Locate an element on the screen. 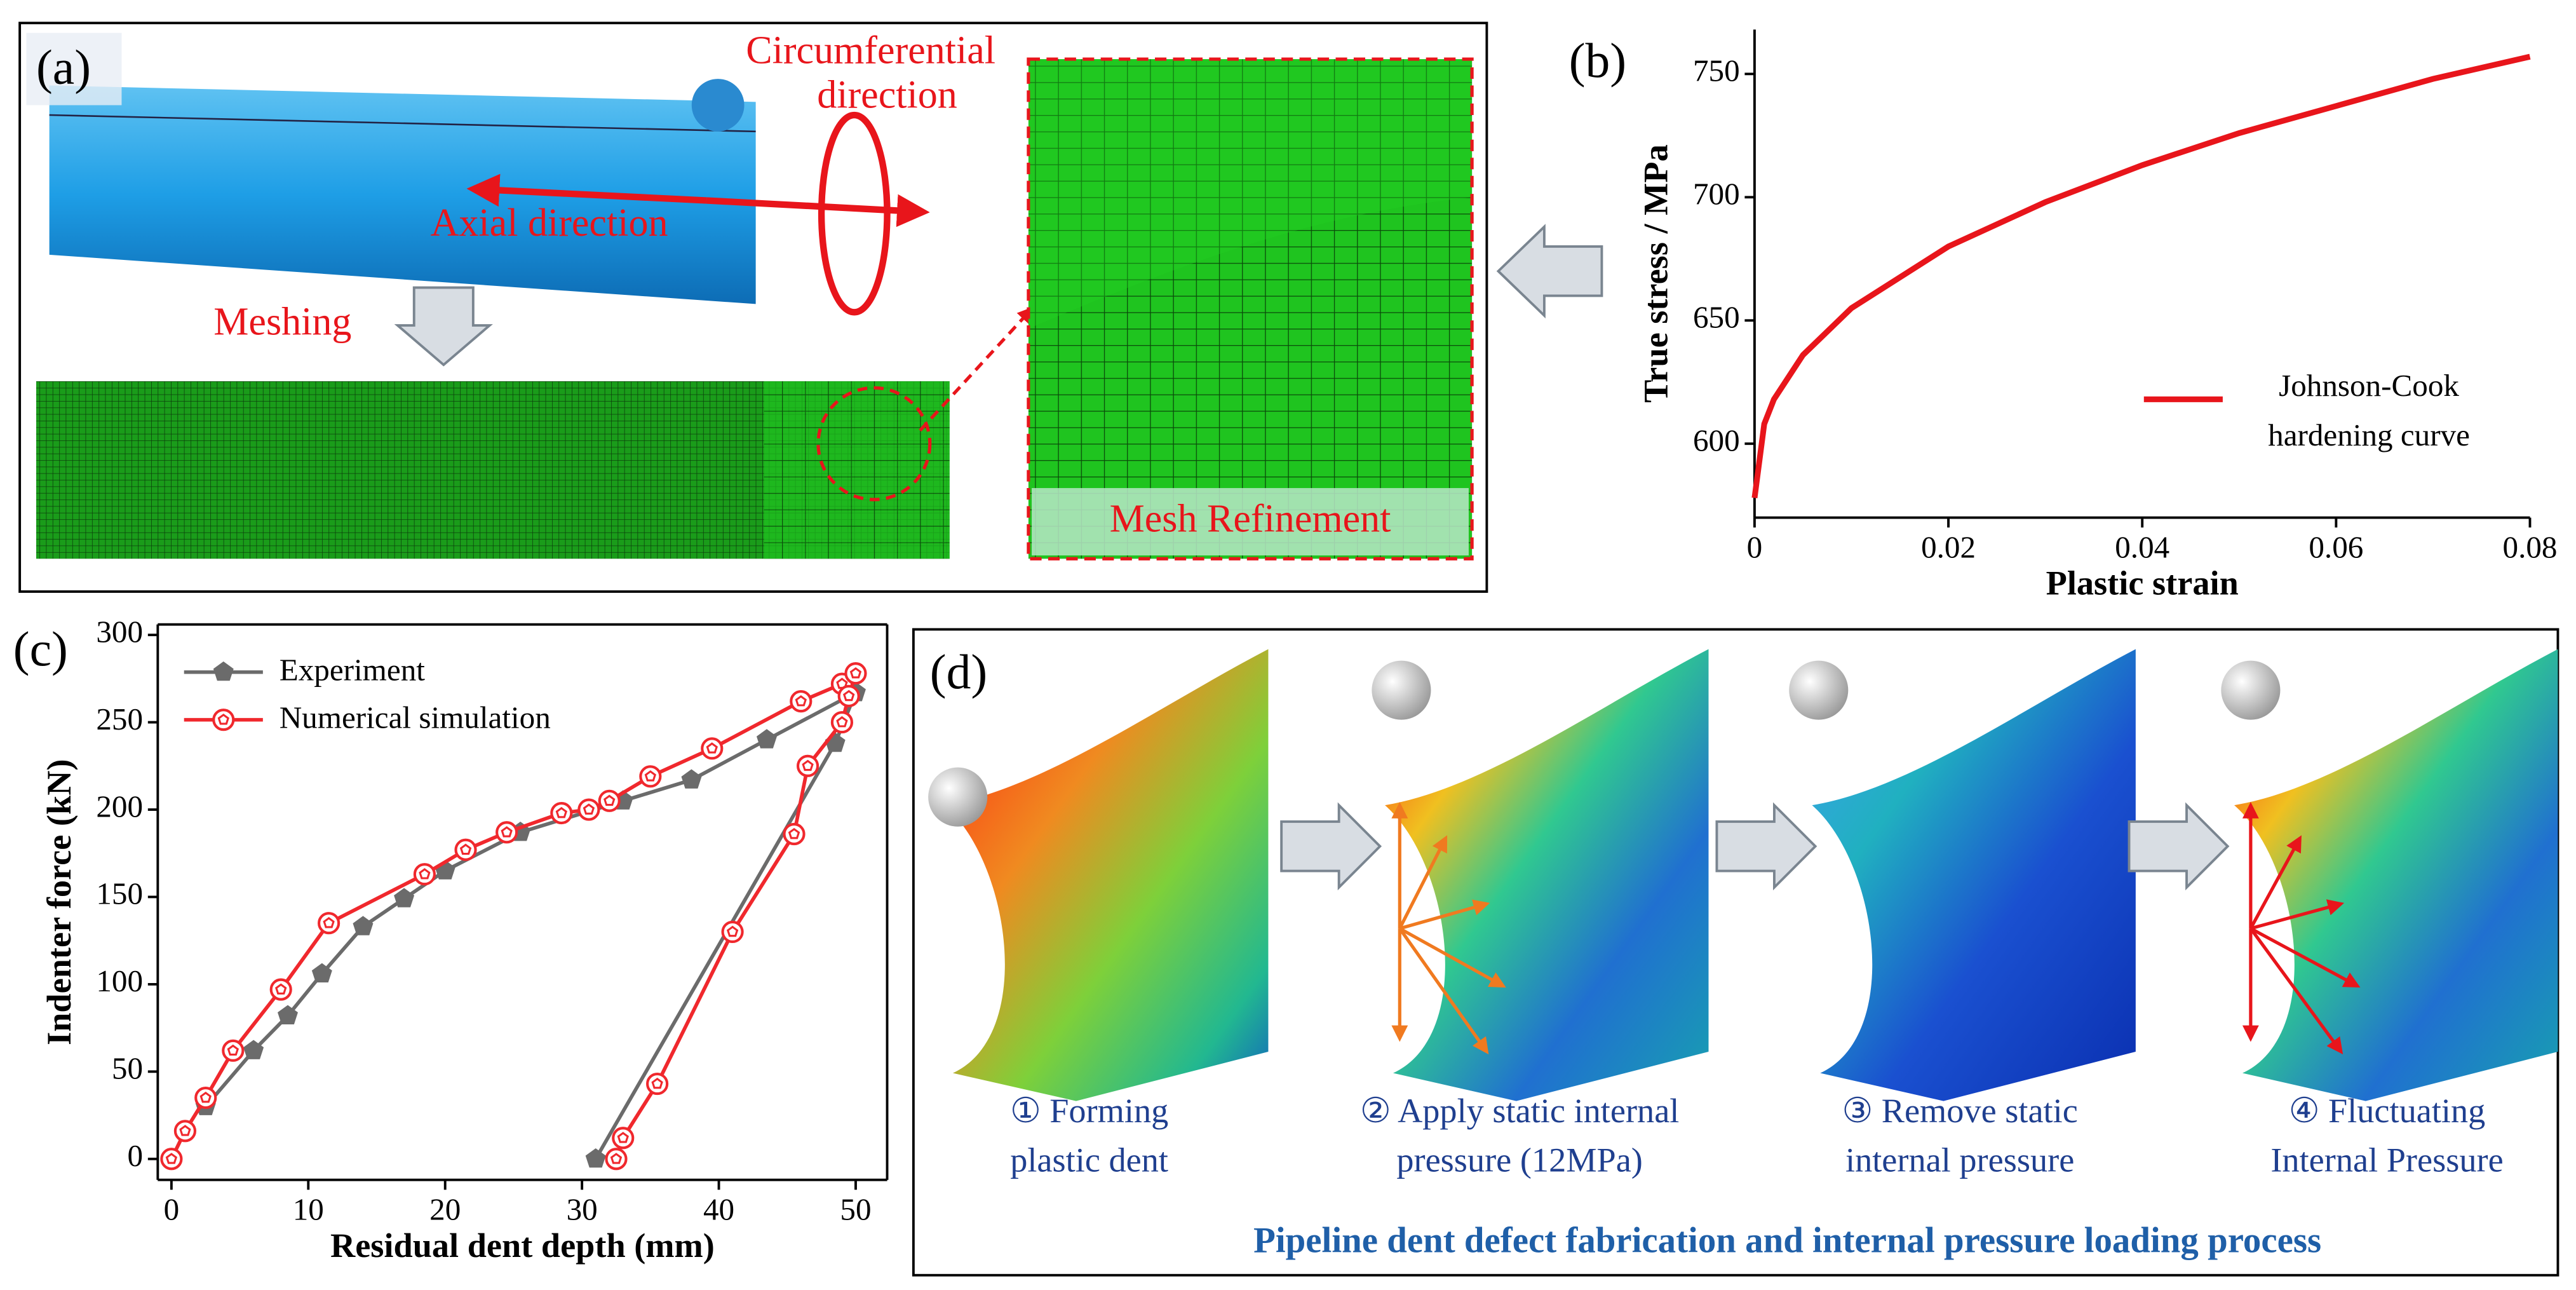  legend-entry: Experiment is located at coordinates (352, 671).